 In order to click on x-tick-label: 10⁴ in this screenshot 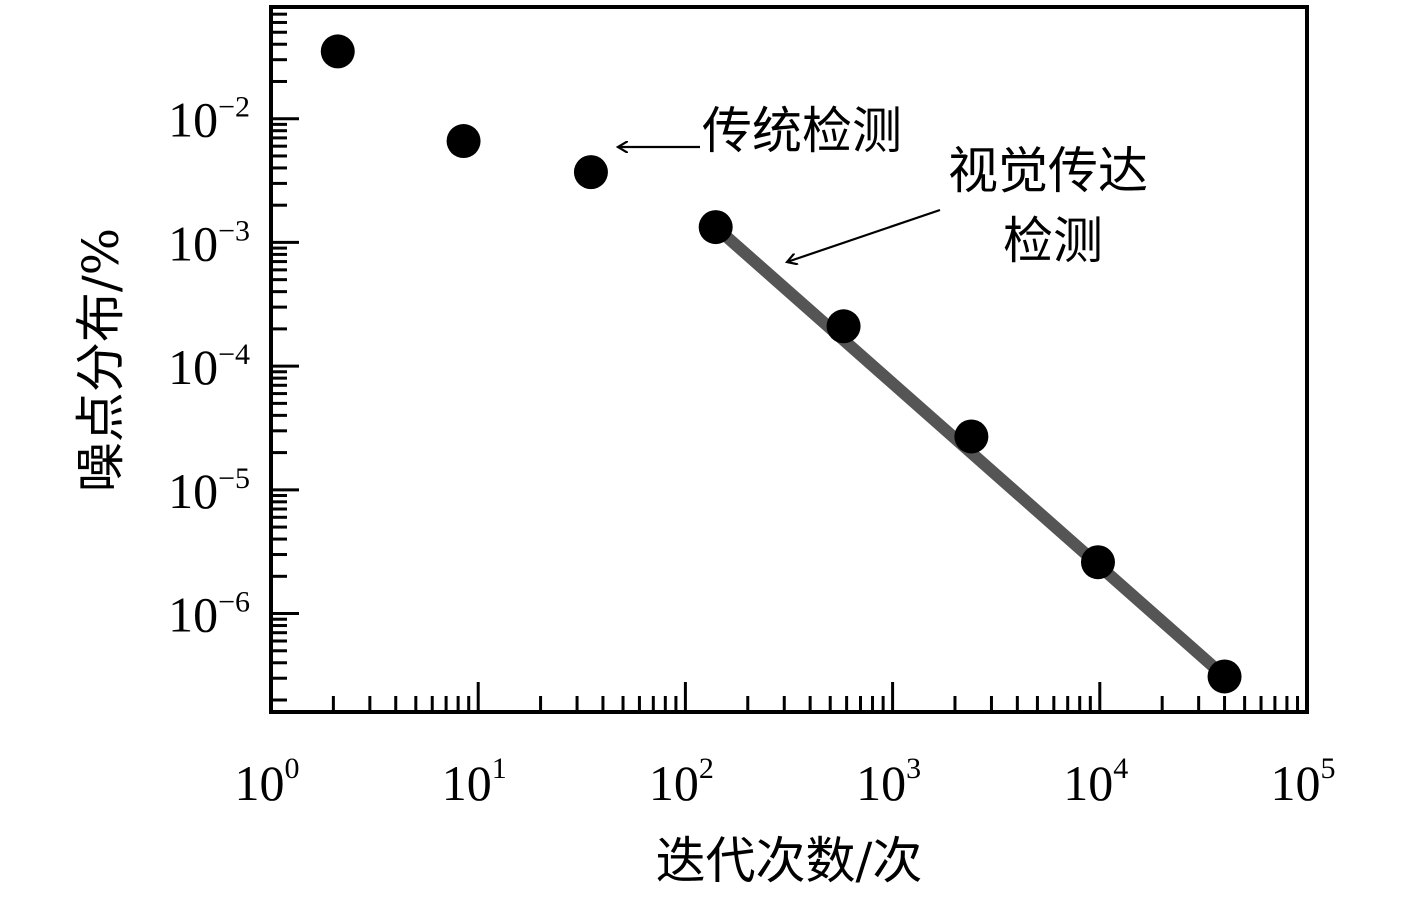, I will do `click(1095, 781)`.